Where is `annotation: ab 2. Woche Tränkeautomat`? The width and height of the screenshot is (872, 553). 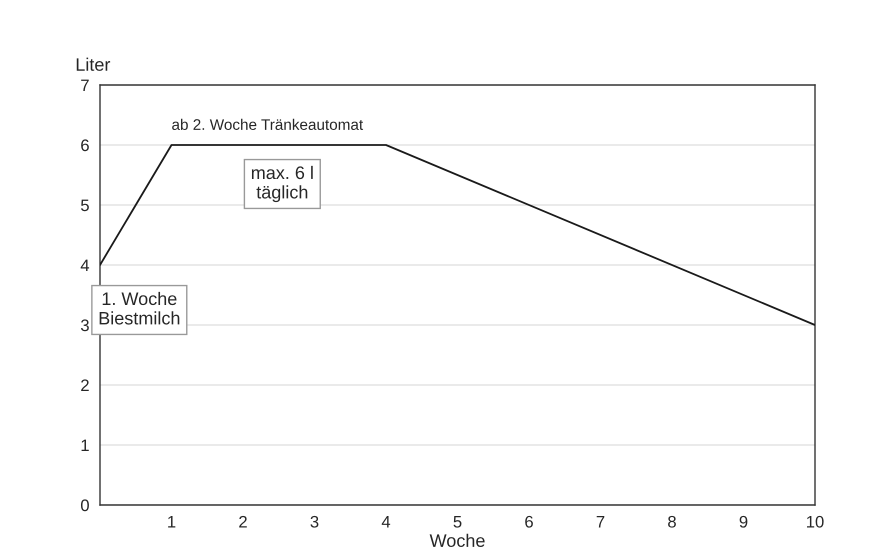
annotation: ab 2. Woche Tränkeautomat is located at coordinates (268, 124).